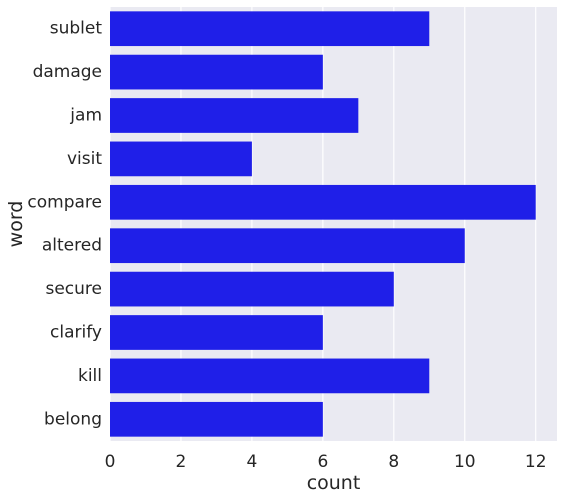 This screenshot has width=564, height=502. I want to click on x-tick-label: 4, so click(251, 462).